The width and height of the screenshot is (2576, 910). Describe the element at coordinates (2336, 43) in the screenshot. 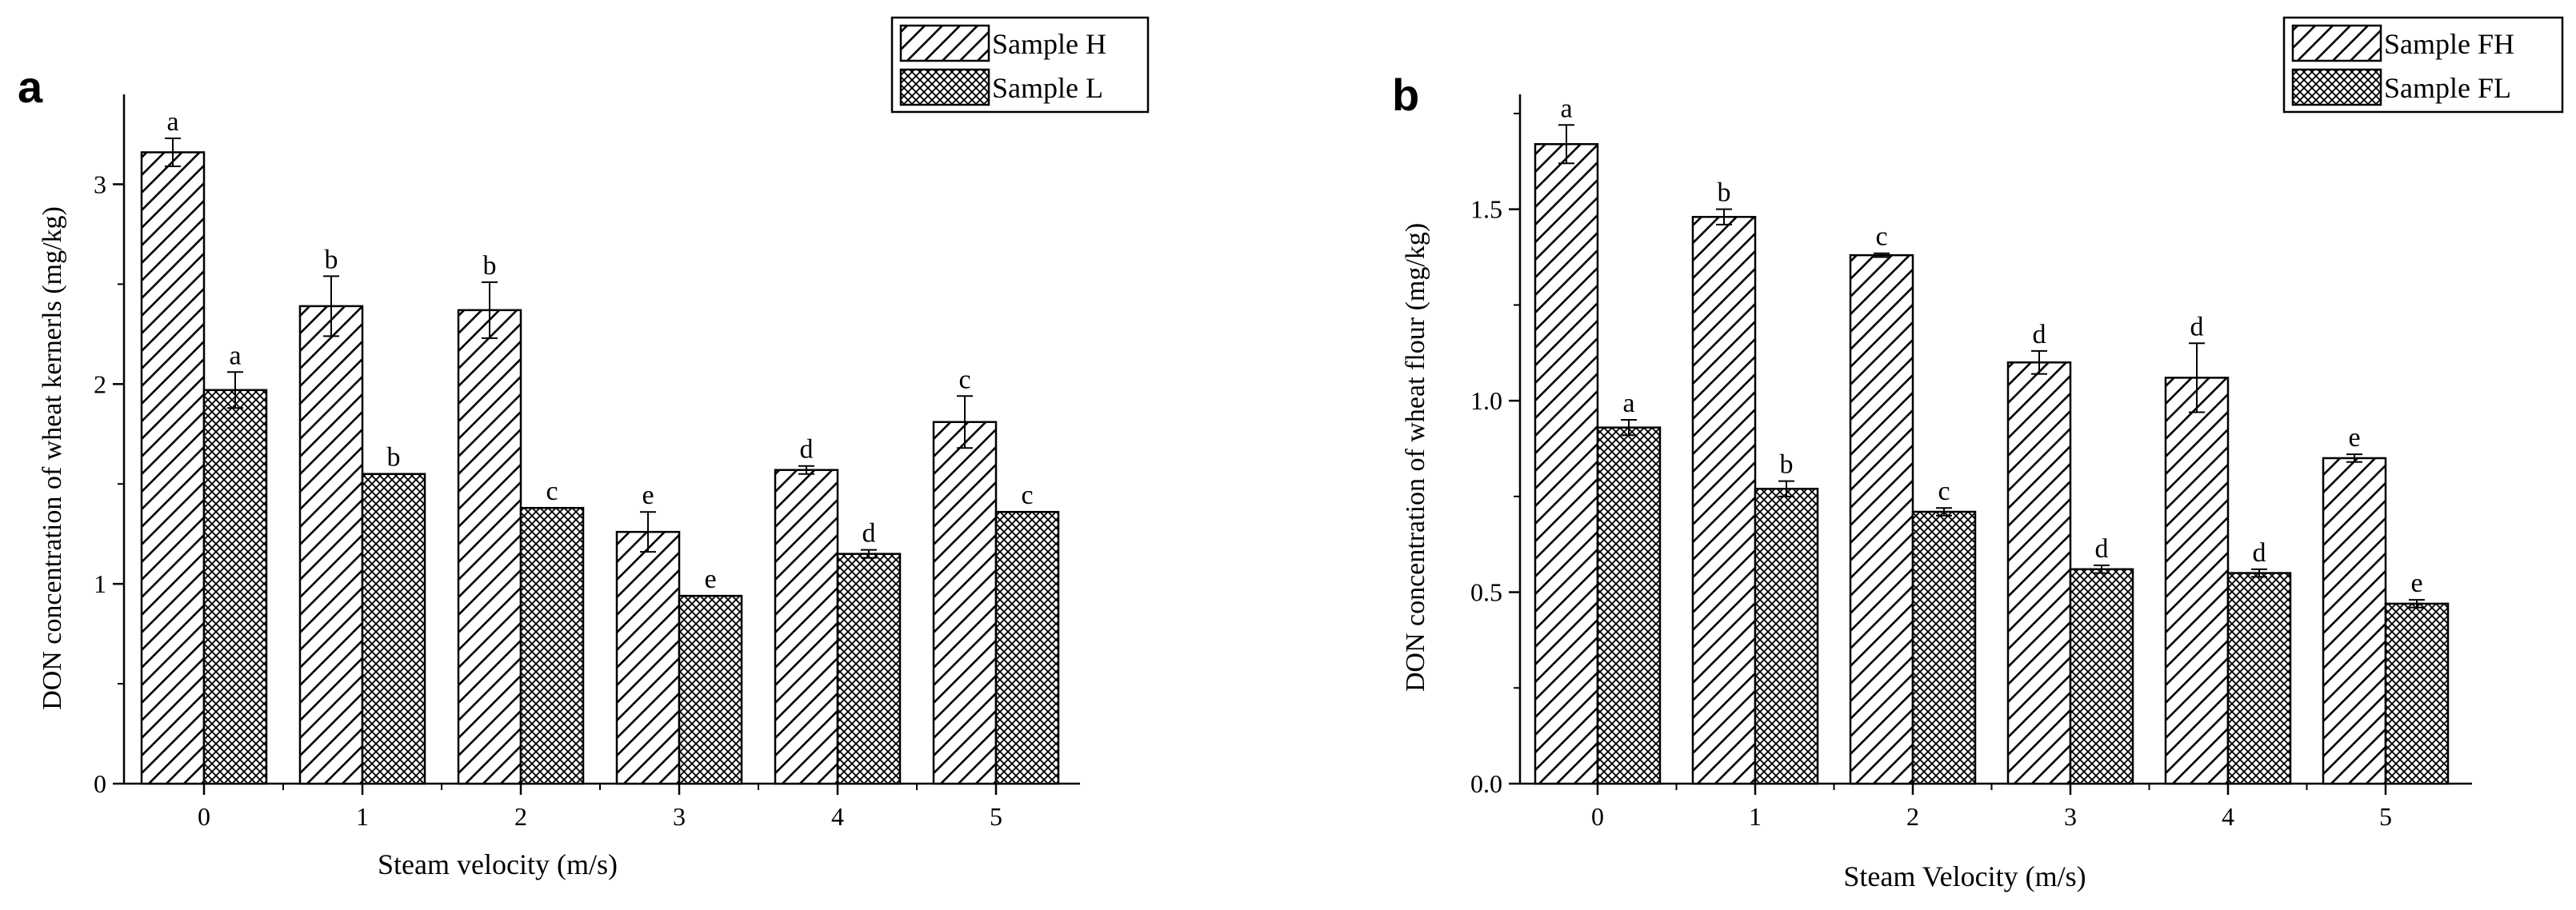

I see `legend-swatch-sample-fh` at that location.